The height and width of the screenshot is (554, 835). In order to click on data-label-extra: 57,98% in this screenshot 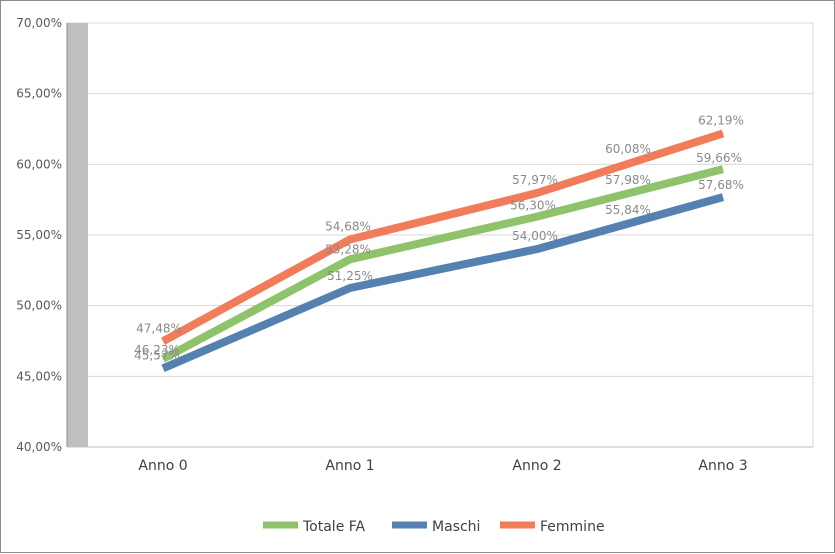, I will do `click(628, 180)`.